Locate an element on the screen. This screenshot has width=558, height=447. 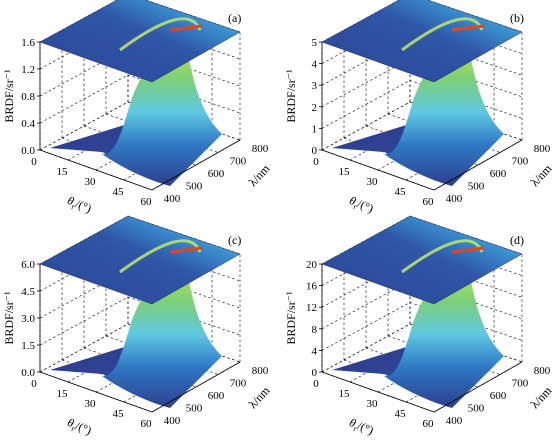
z-tick-label: 1.5 is located at coordinates (28, 346).